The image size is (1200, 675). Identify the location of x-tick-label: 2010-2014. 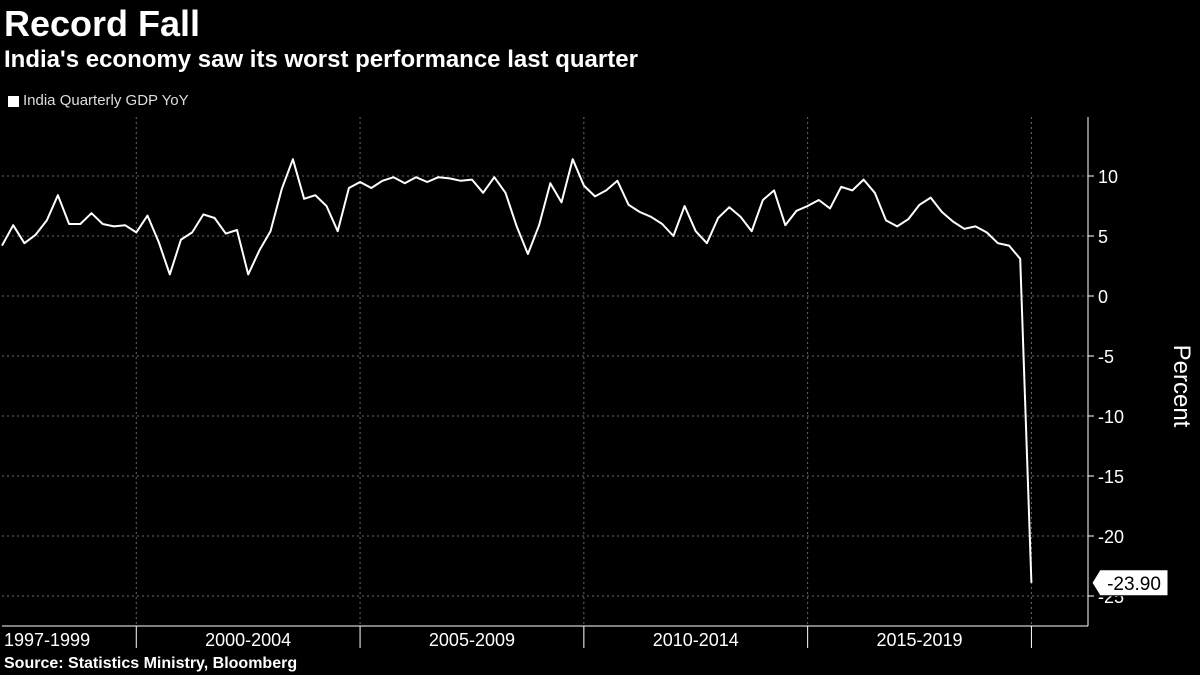
(696, 640).